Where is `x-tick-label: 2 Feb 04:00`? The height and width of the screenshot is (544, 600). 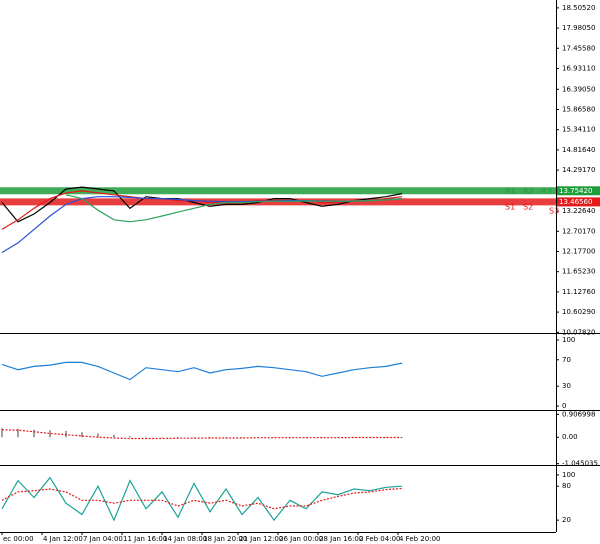 x-tick-label: 2 Feb 04:00 is located at coordinates (379, 539).